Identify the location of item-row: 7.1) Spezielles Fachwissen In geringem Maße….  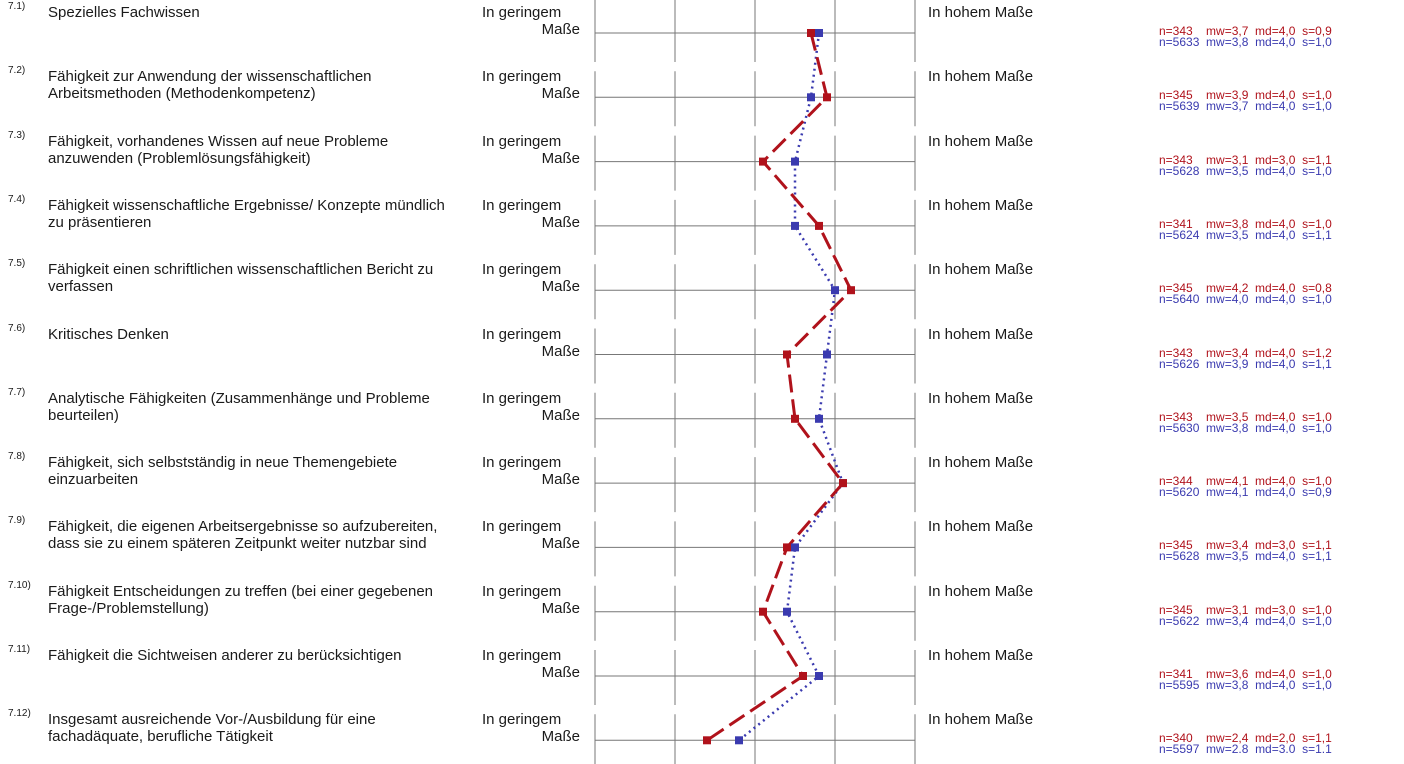
(702, 32).